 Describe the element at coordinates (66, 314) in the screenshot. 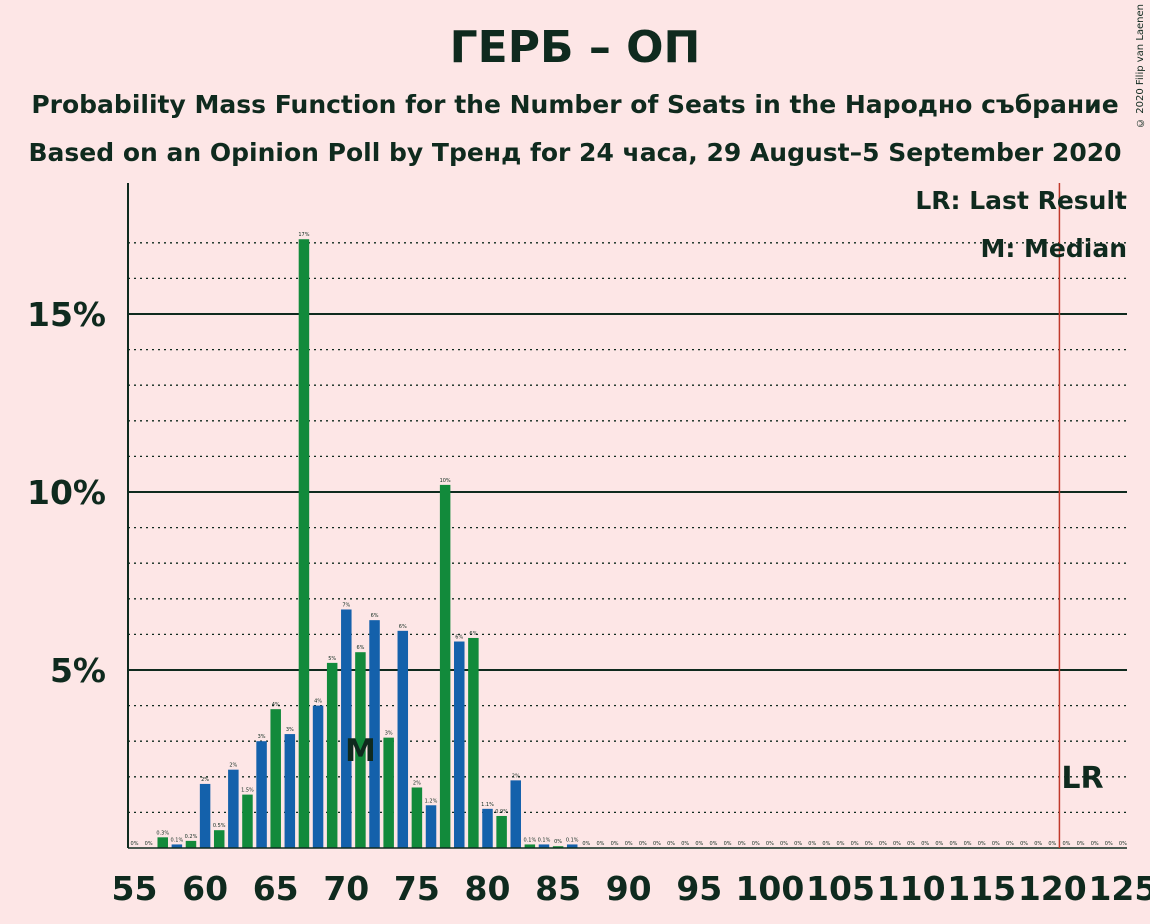

I see `y-tick-15: 15%` at that location.